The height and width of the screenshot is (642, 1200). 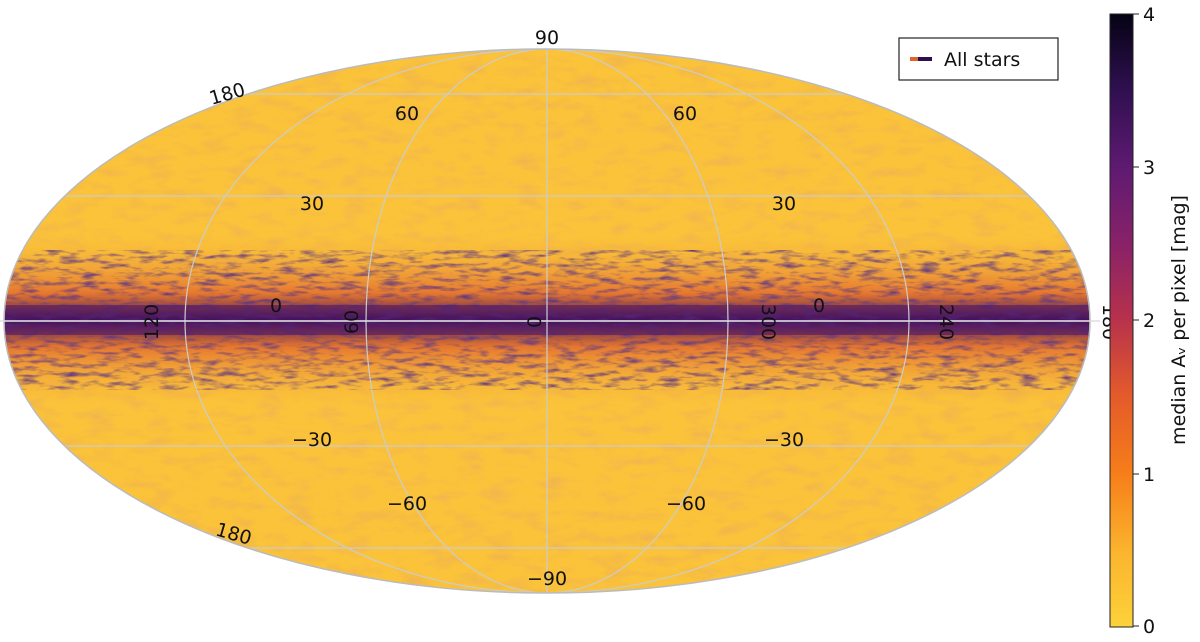 I want to click on colorbar-tick-1: 1, so click(x=1149, y=475).